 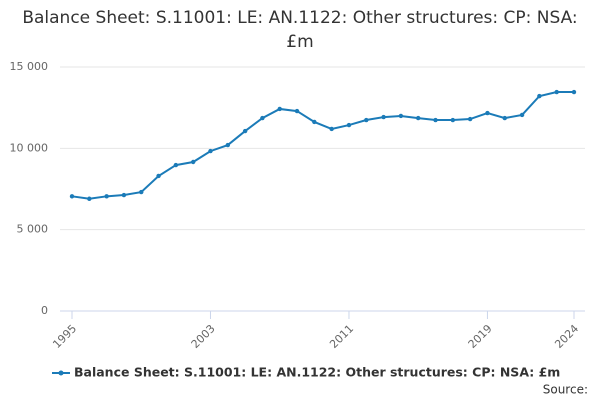 I want to click on x-tick-label: 2003, so click(x=203, y=336).